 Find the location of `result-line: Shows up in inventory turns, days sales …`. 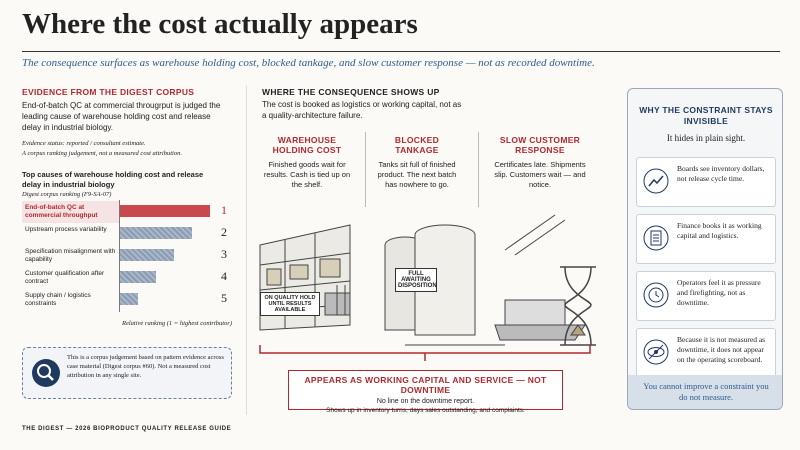

result-line: Shows up in inventory turns, days sales … is located at coordinates (425, 410).